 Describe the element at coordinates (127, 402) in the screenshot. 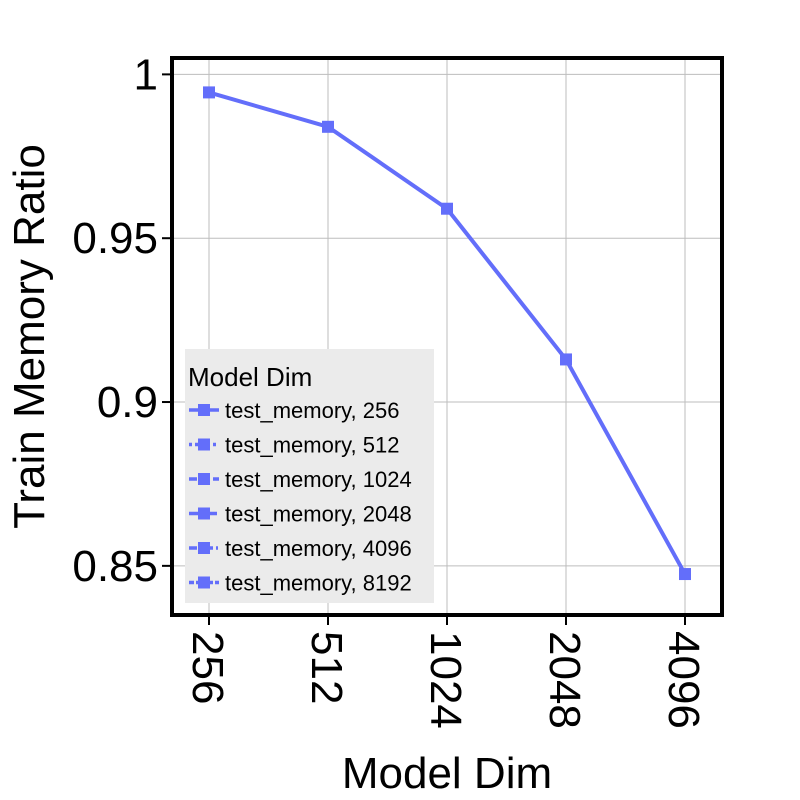

I see `y-tick-label: 0.9` at that location.